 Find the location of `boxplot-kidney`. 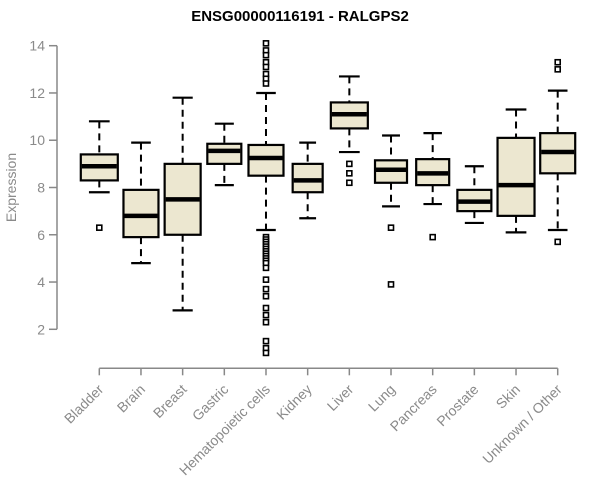

boxplot-kidney is located at coordinates (307, 180).